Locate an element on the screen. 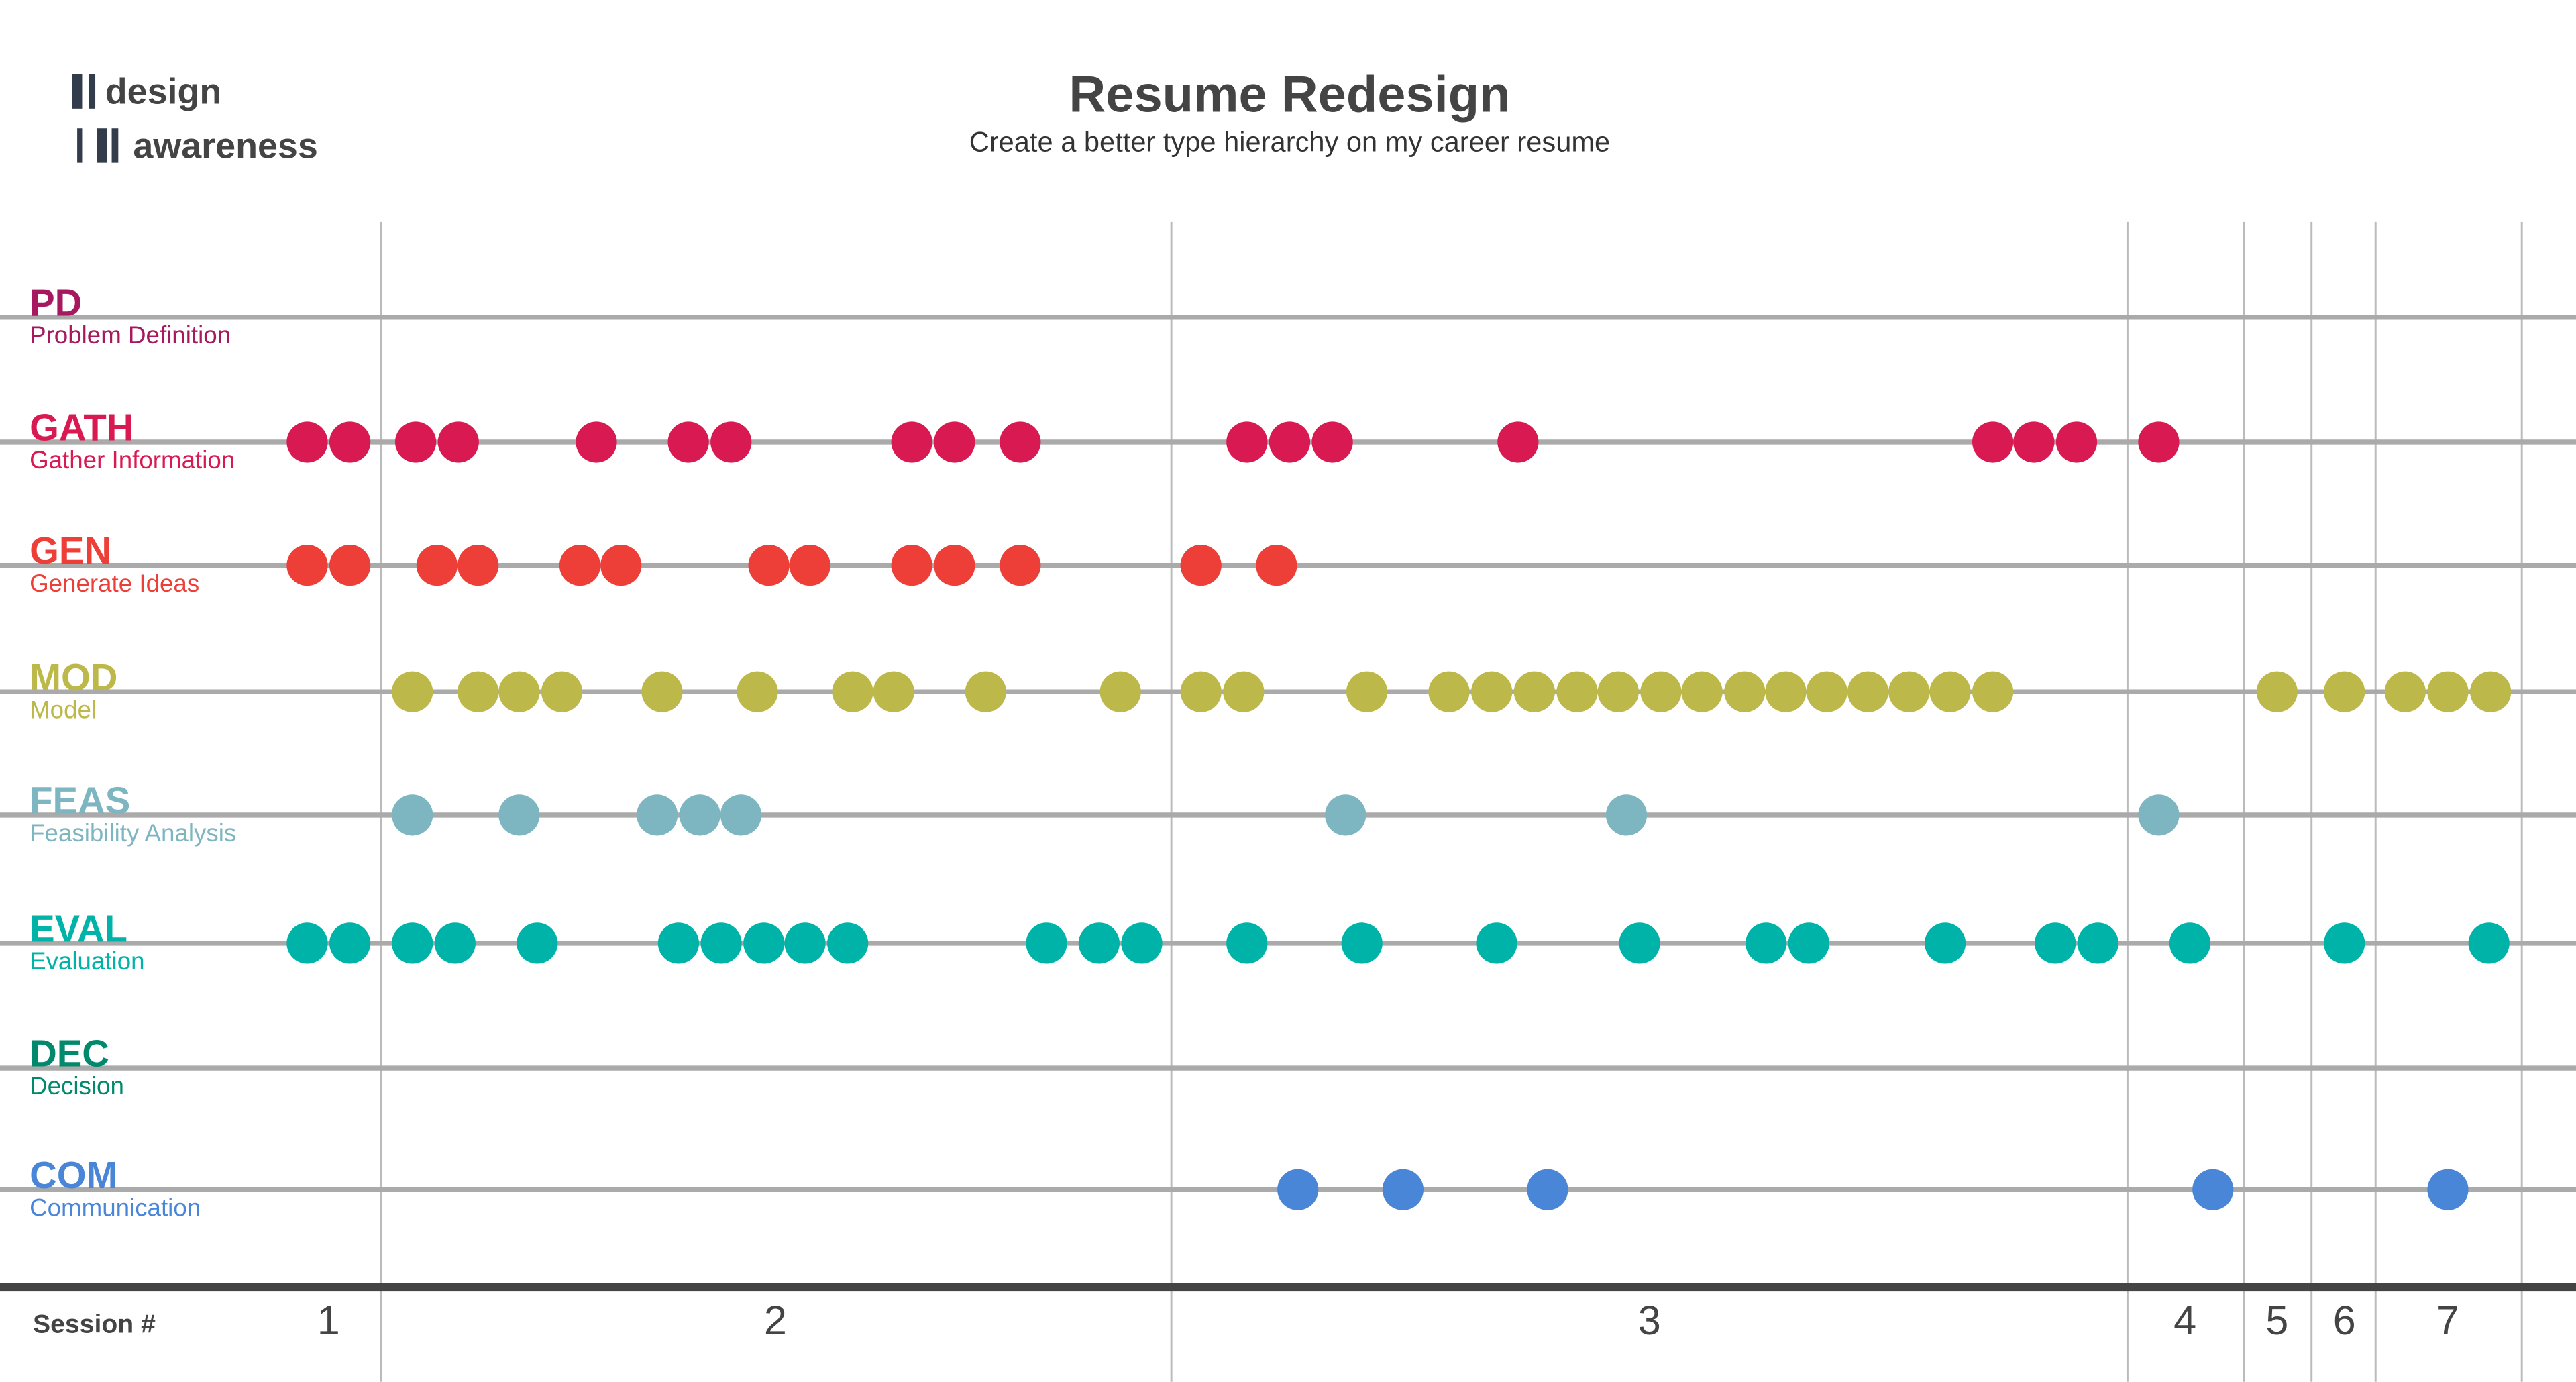 The image size is (2576, 1382). row-abbr: COM is located at coordinates (73, 1175).